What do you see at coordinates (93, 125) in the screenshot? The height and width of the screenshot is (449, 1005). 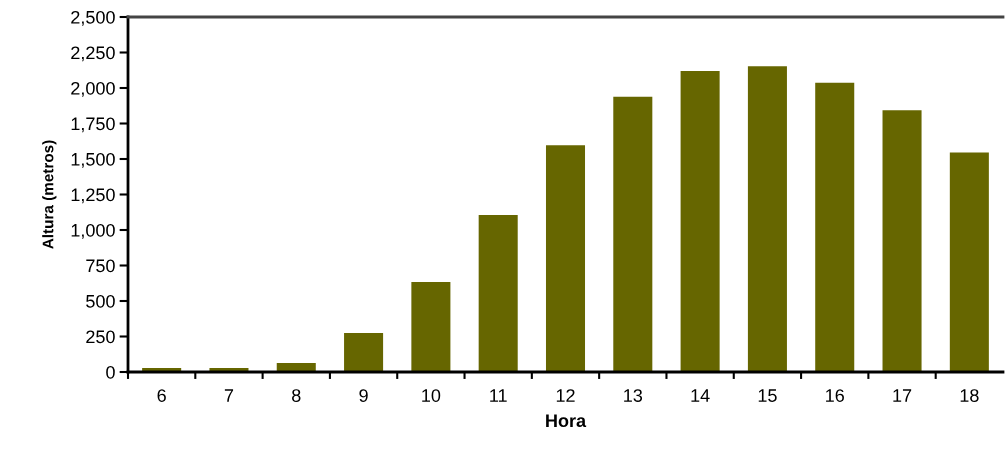 I see `y-tick-label: 1,750` at bounding box center [93, 125].